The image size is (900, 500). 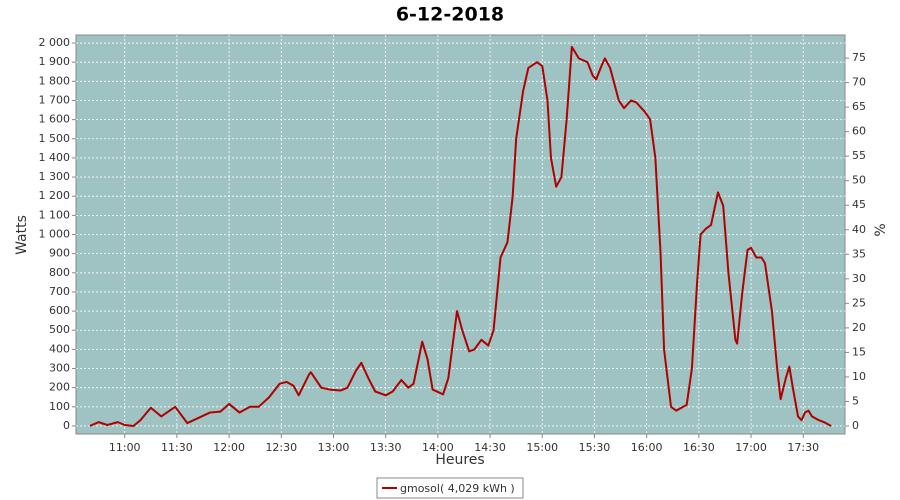 What do you see at coordinates (334, 447) in the screenshot?
I see `x-tick-label: 13:00` at bounding box center [334, 447].